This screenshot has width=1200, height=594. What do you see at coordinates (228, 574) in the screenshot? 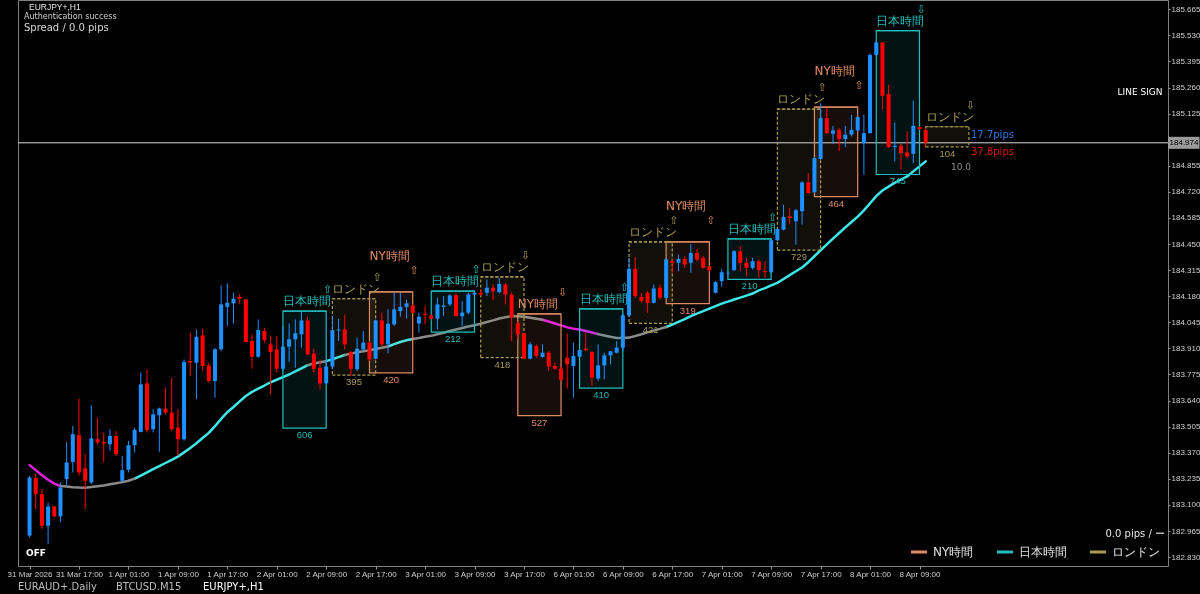
I see `x-tick-label: 1 Apr 17:00` at bounding box center [228, 574].